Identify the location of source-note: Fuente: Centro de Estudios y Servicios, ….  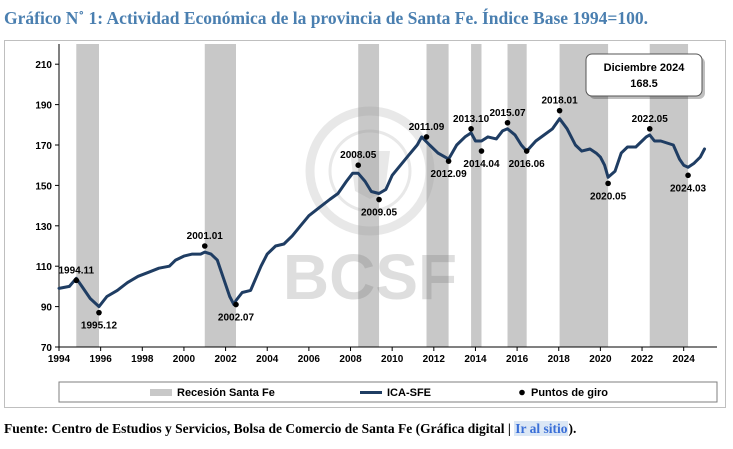
(290, 429).